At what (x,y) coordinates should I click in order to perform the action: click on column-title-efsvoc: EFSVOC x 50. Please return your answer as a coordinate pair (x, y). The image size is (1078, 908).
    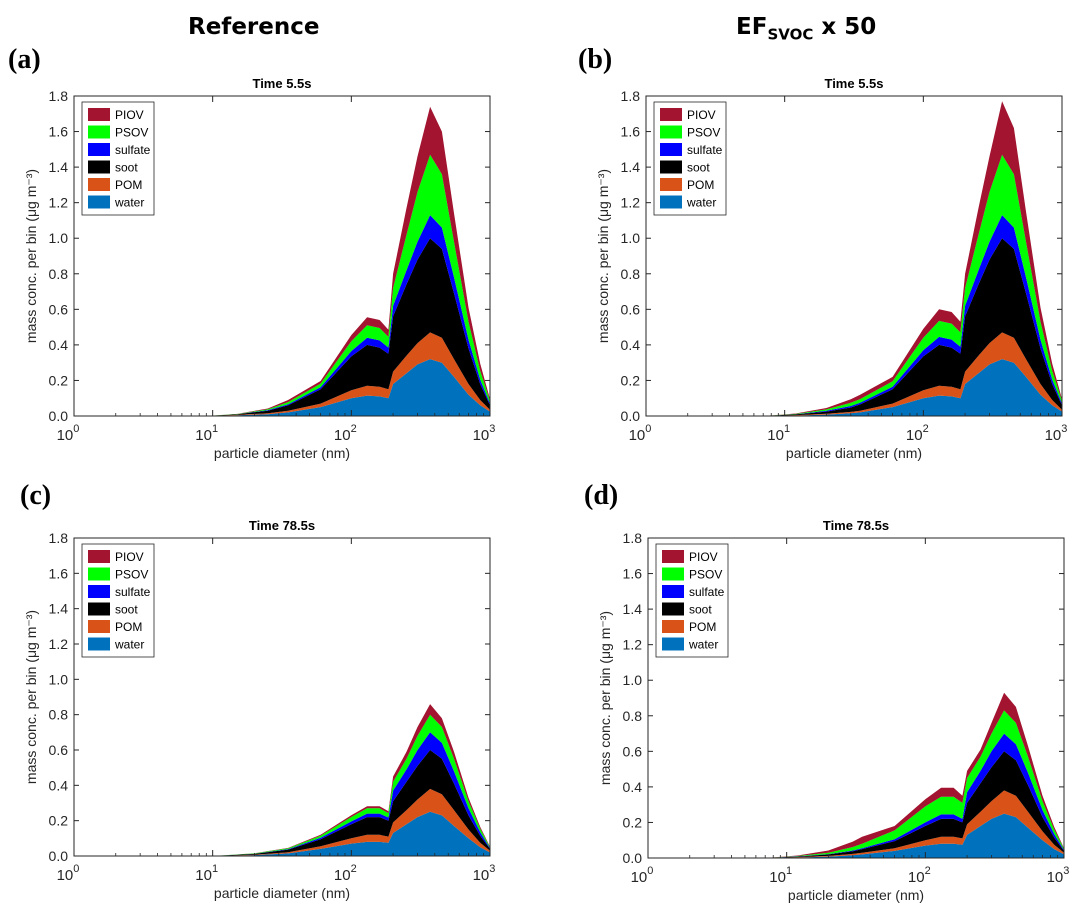
    Looking at the image, I should click on (806, 29).